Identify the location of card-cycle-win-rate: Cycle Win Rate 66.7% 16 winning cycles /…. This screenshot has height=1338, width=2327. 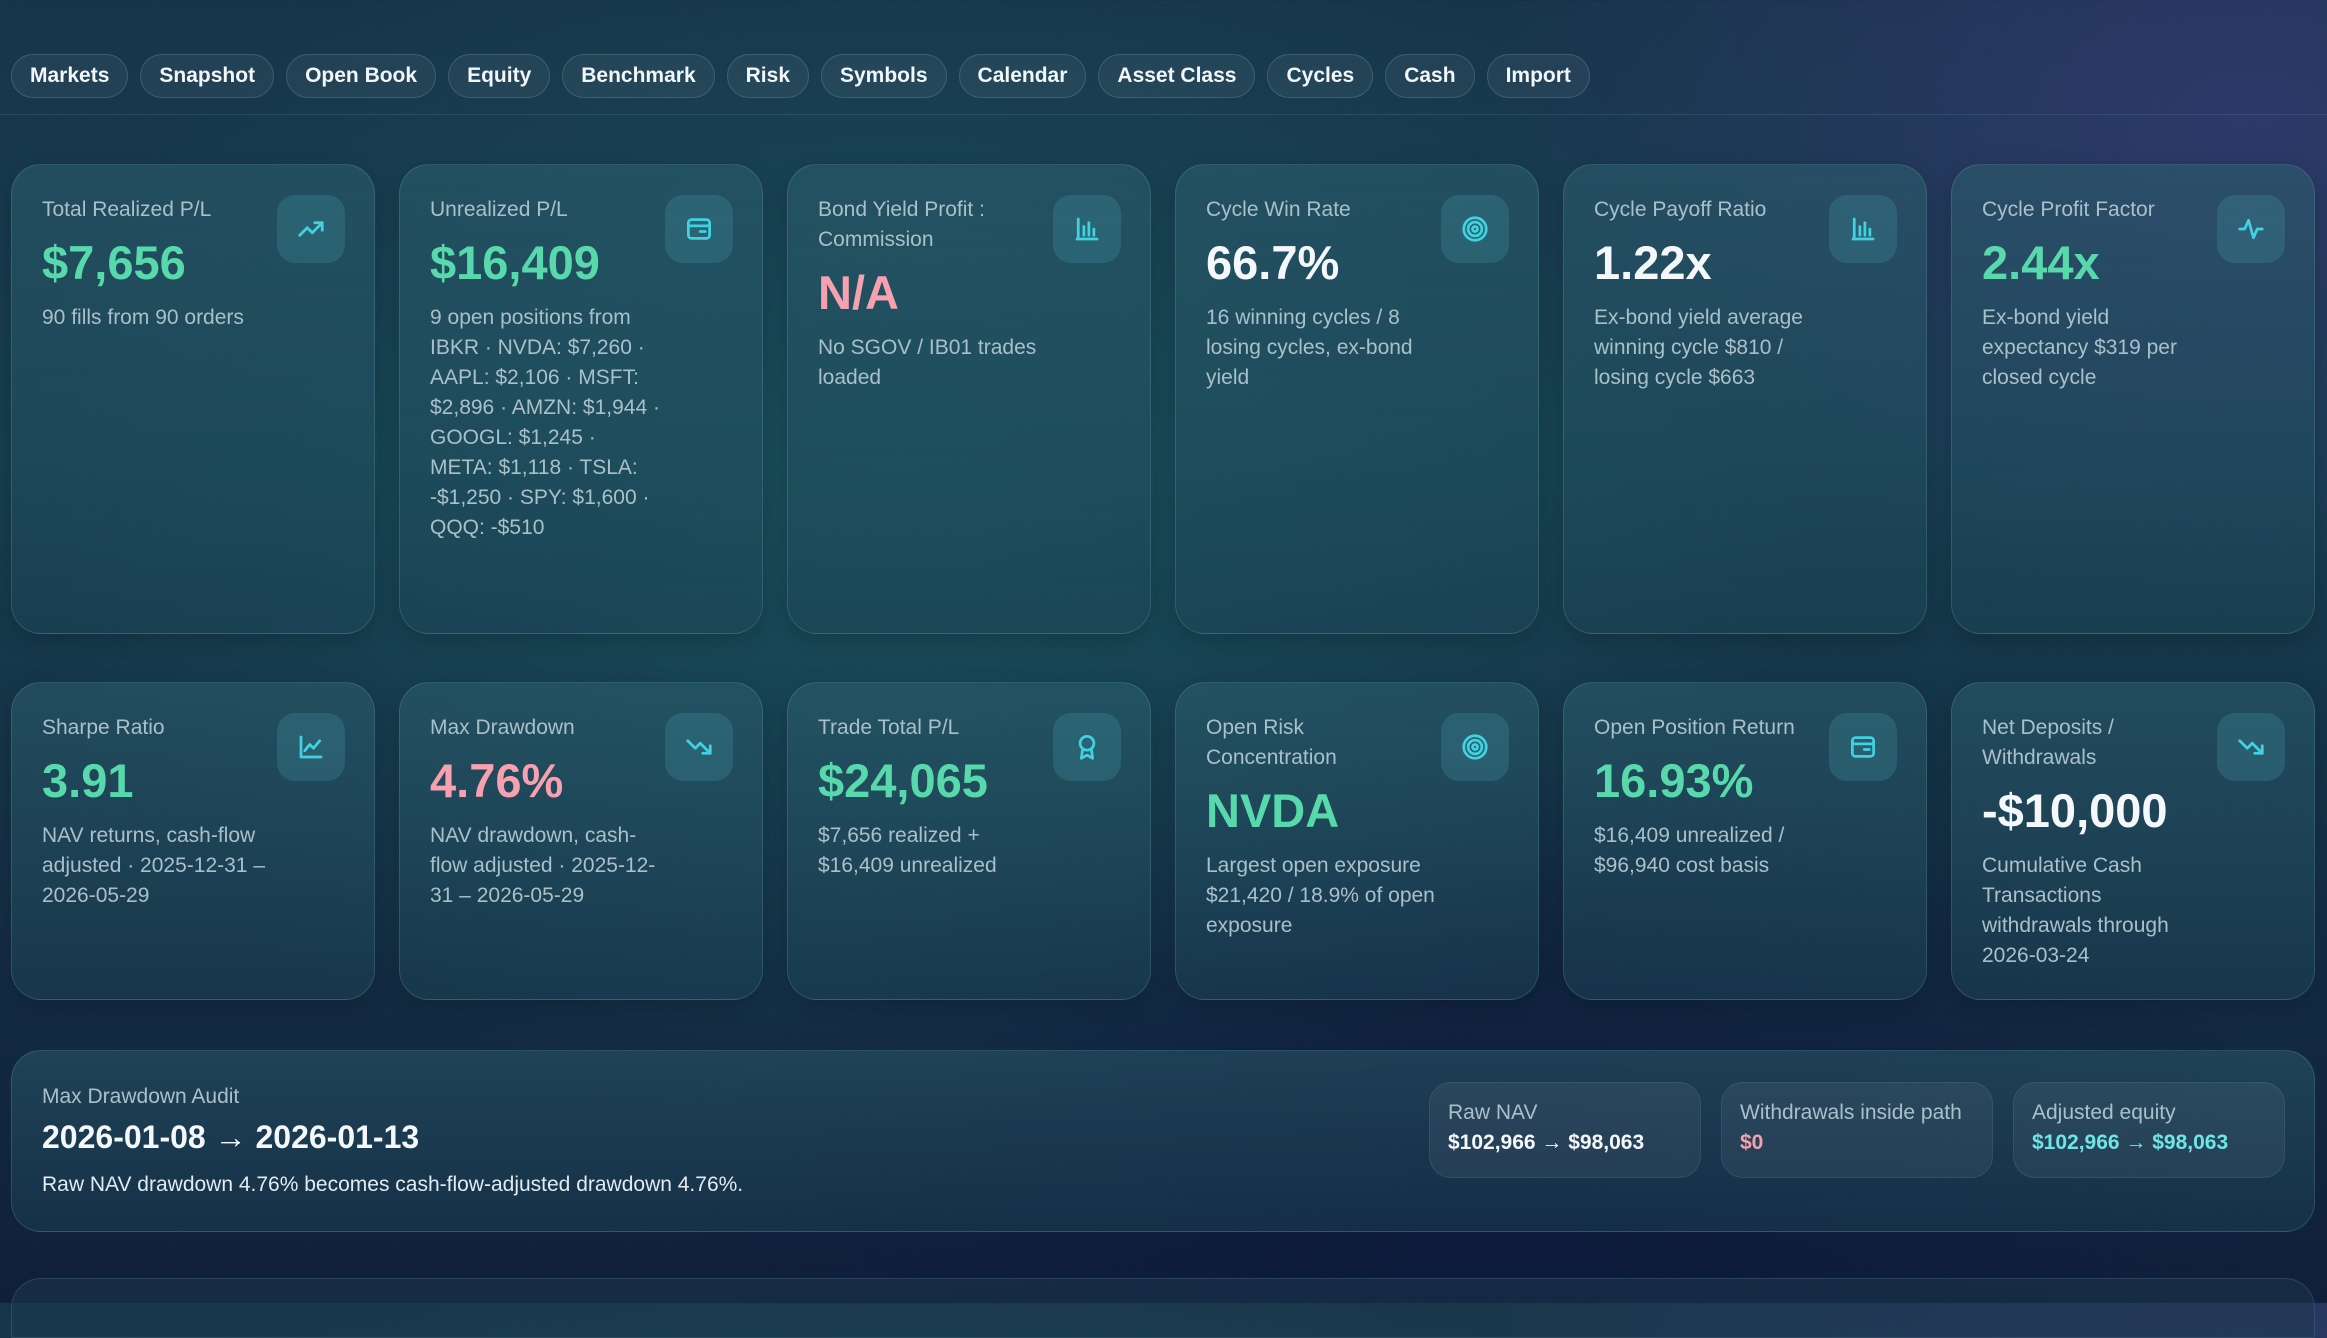
(1357, 399).